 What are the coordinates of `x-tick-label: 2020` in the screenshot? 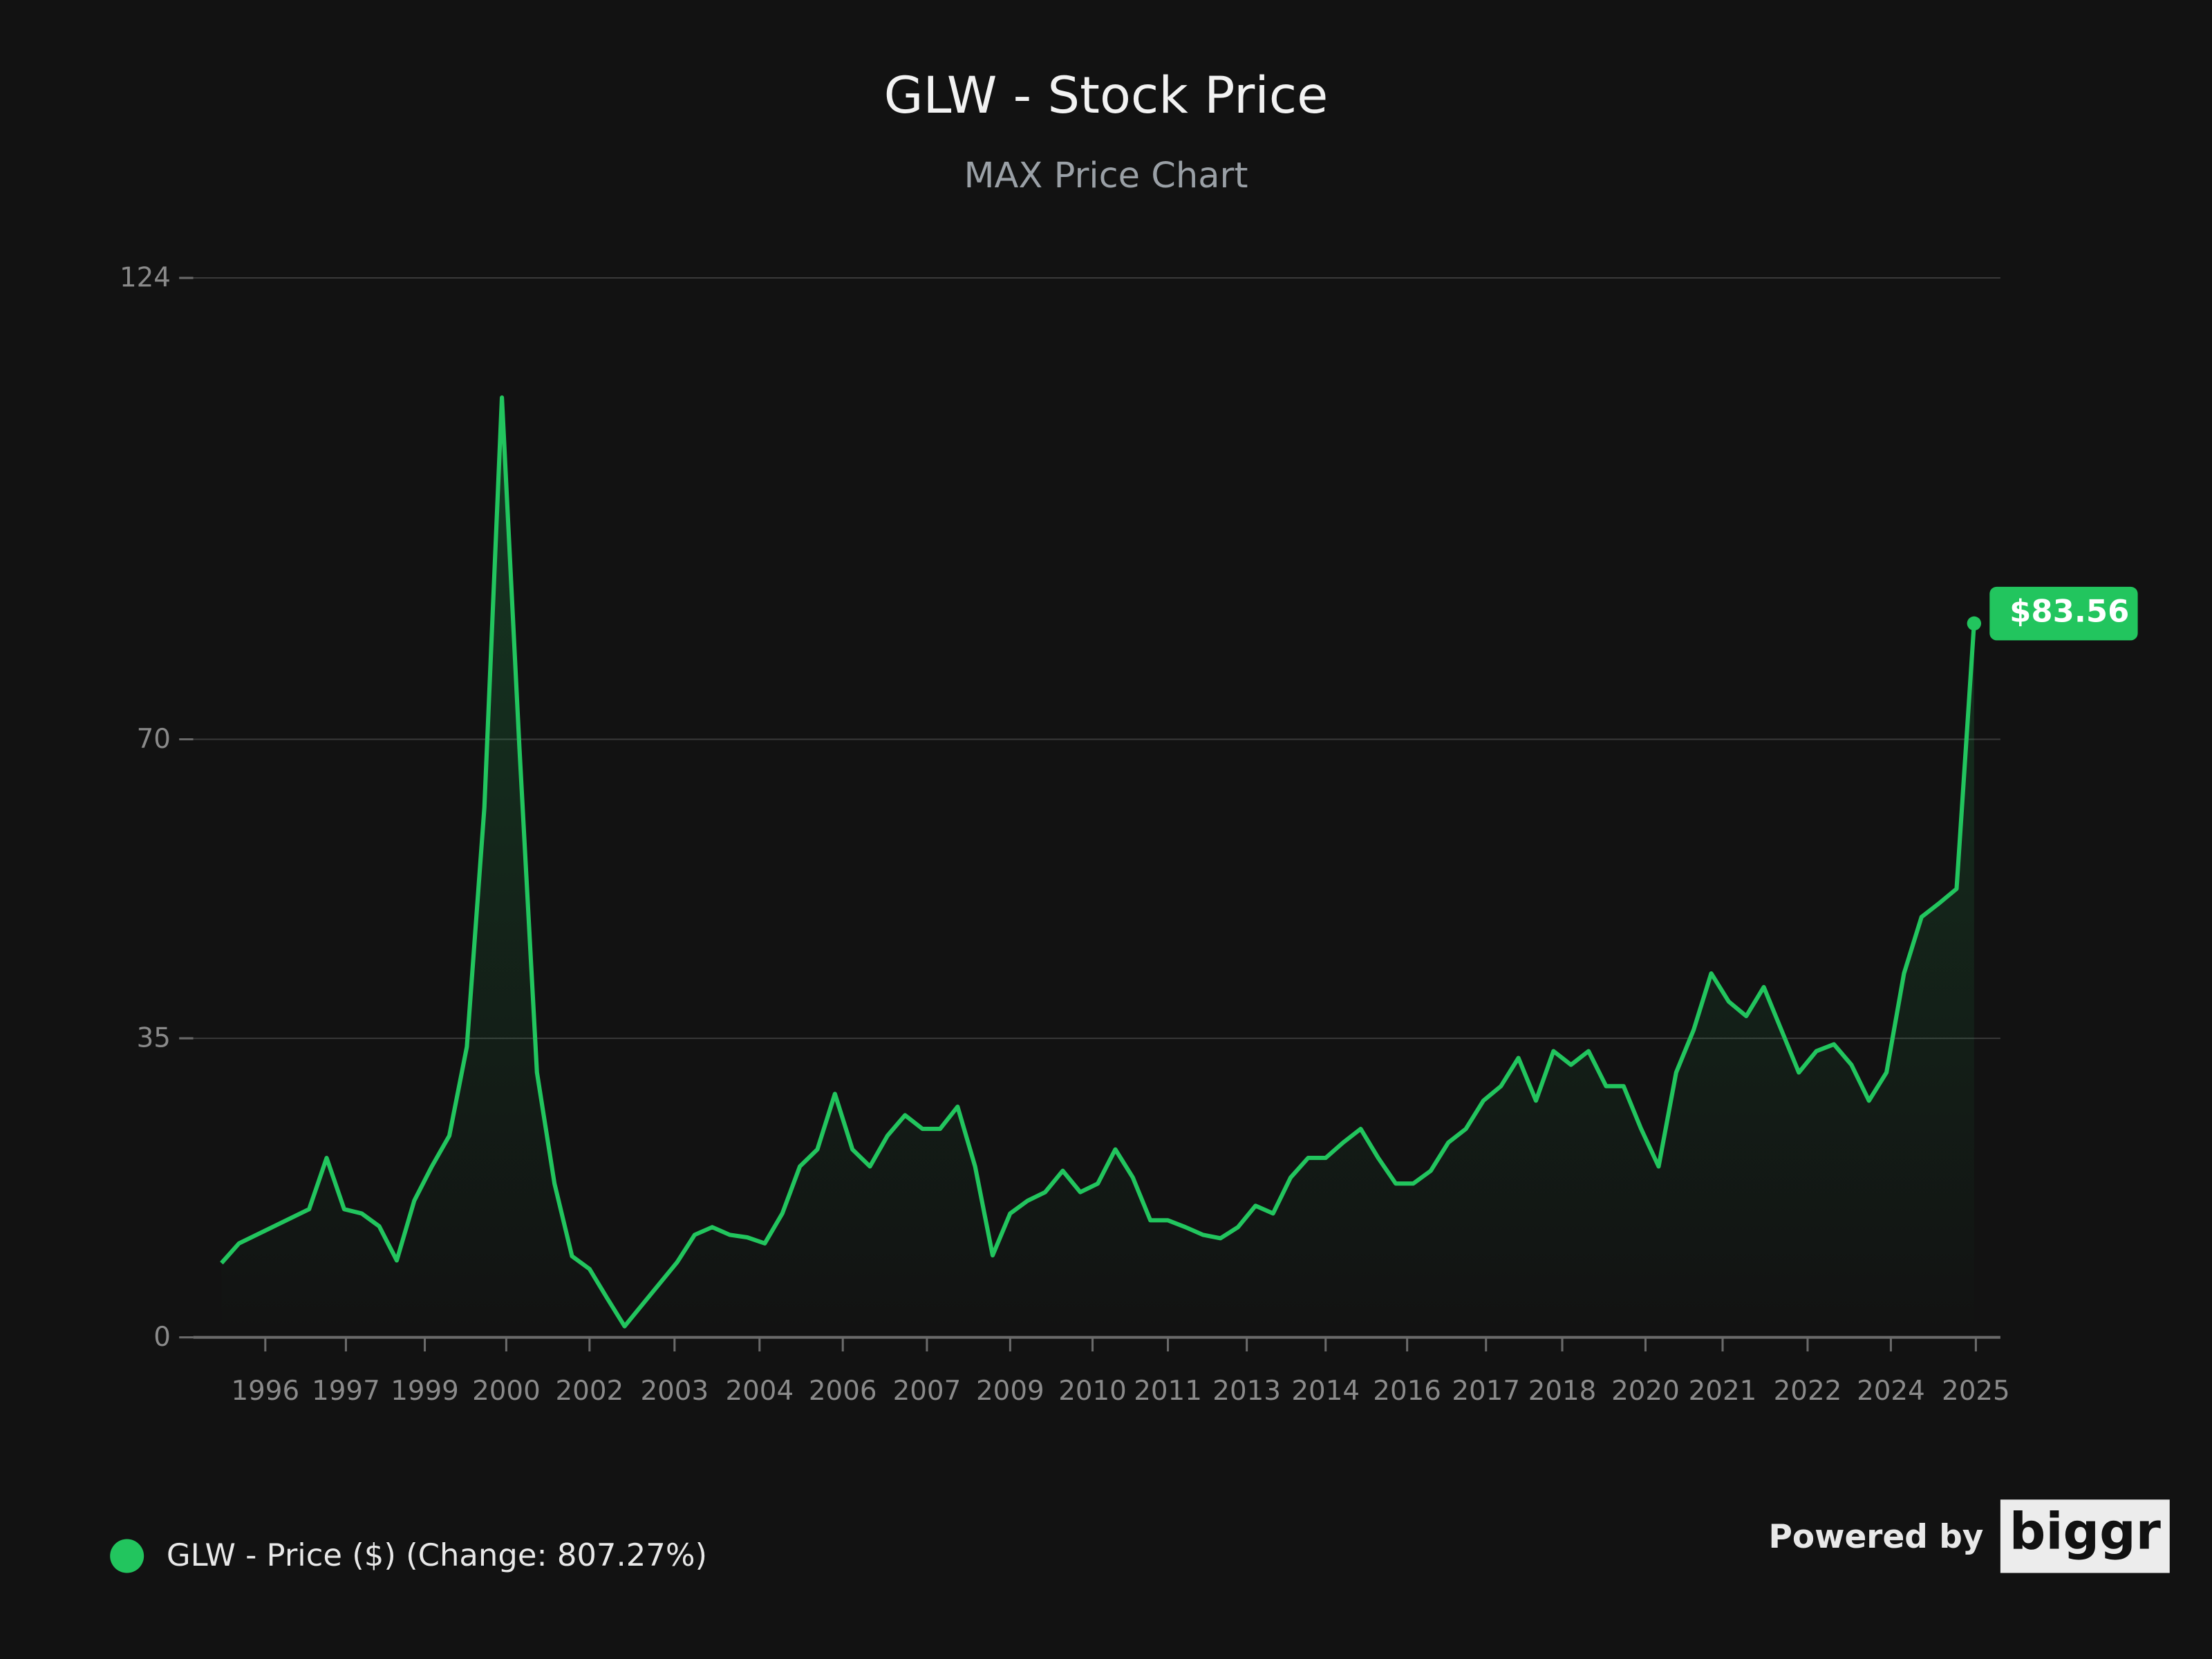 It's located at (1645, 1391).